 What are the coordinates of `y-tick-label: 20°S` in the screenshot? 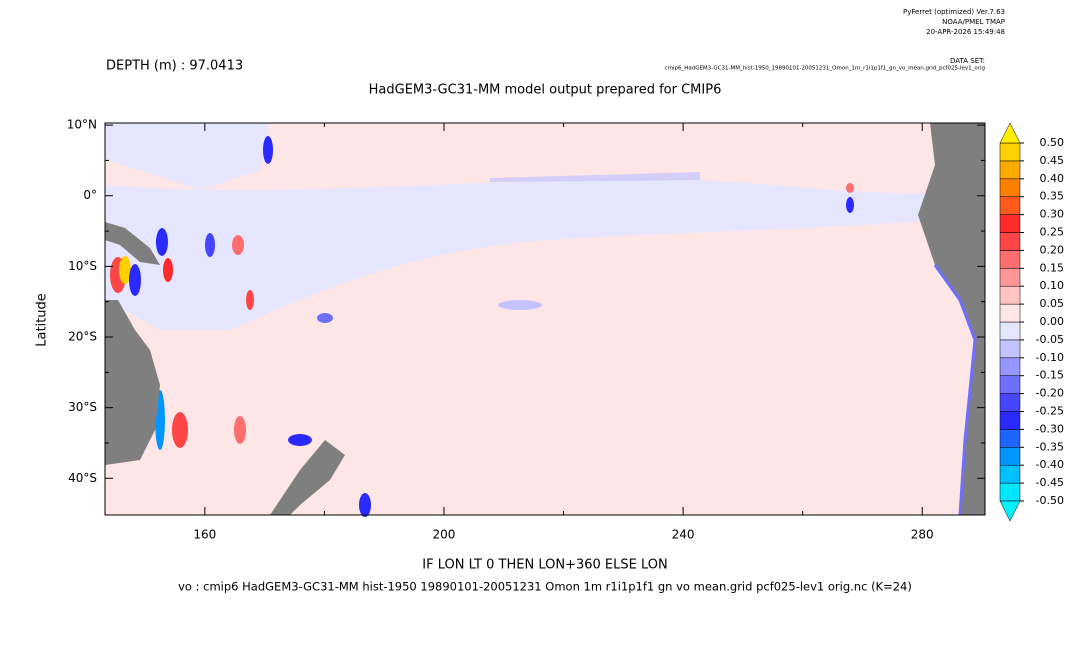 It's located at (82, 337).